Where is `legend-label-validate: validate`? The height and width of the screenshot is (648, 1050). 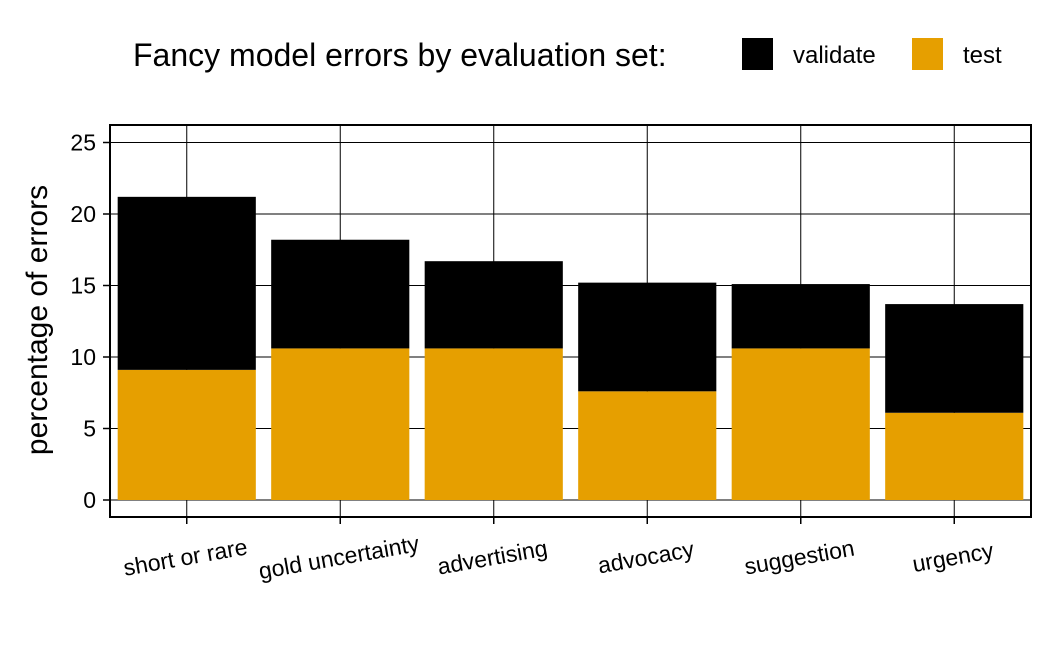
legend-label-validate: validate is located at coordinates (834, 55).